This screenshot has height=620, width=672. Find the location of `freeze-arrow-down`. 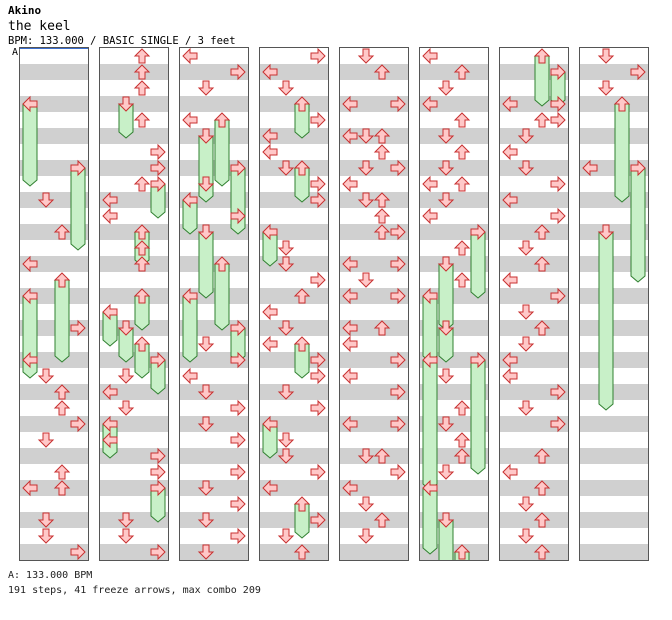

freeze-arrow-down is located at coordinates (446, 293).